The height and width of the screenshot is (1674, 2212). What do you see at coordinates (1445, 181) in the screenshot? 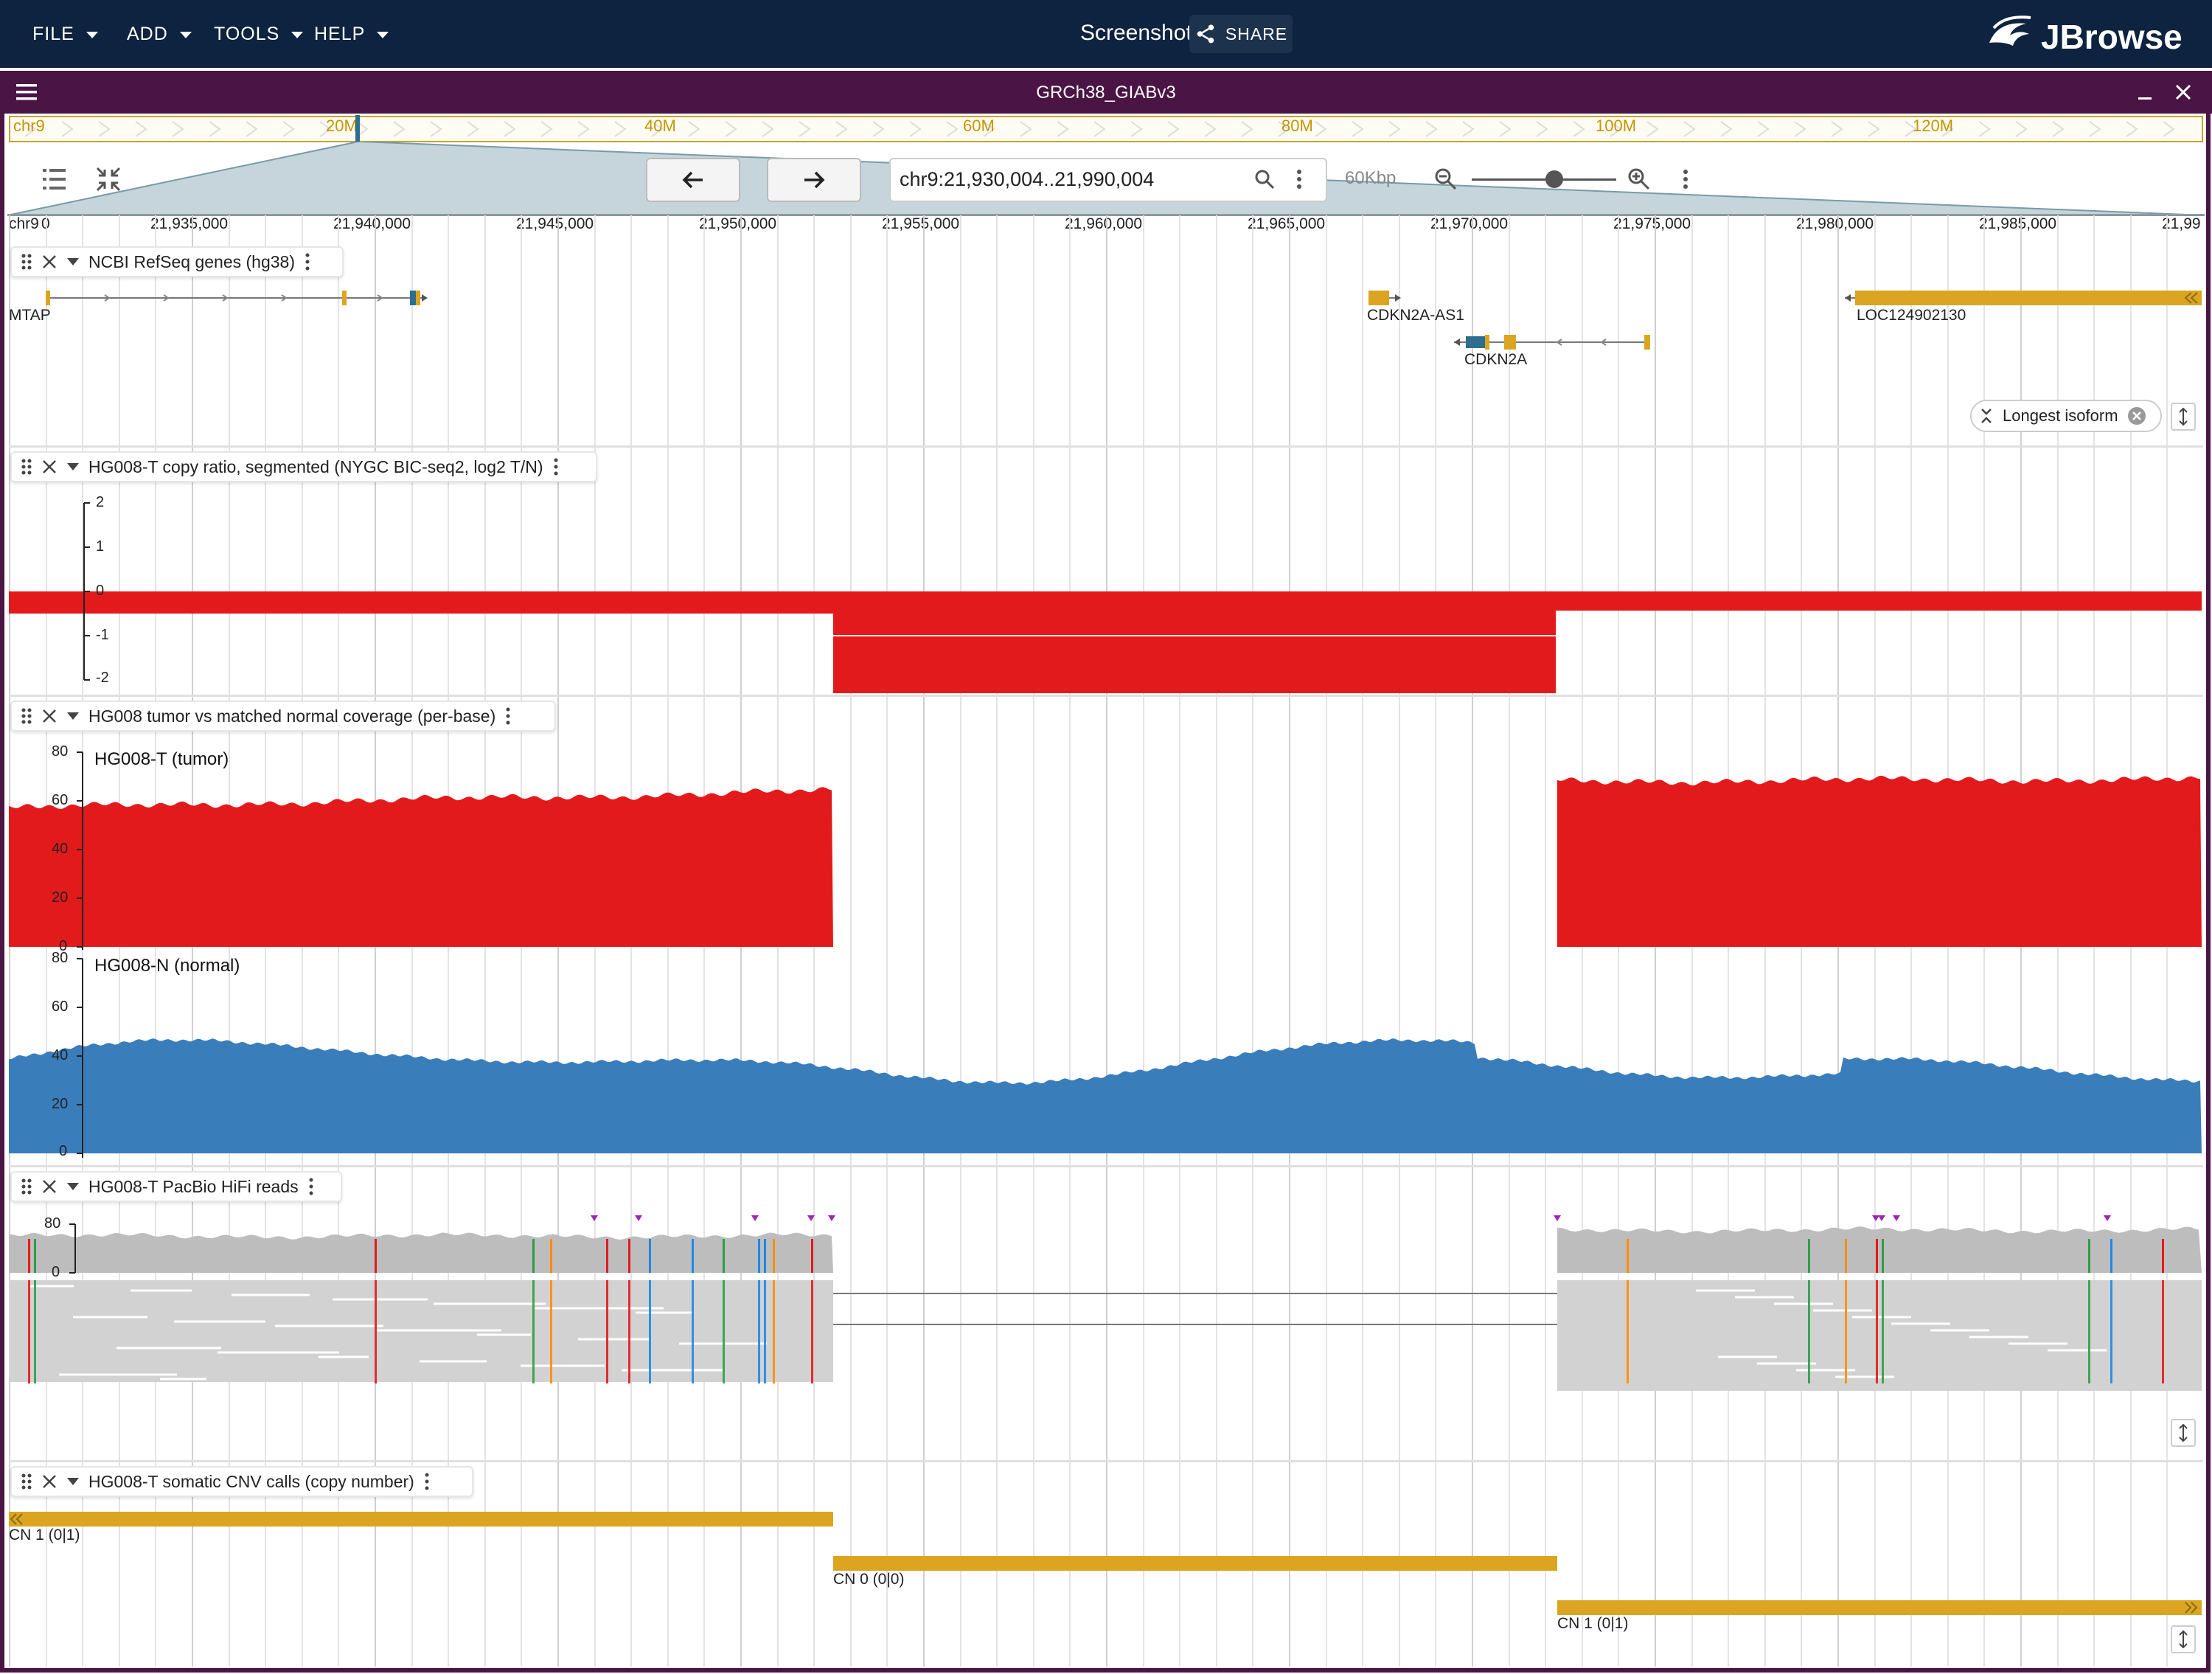
I see `zoom-out-icon` at bounding box center [1445, 181].